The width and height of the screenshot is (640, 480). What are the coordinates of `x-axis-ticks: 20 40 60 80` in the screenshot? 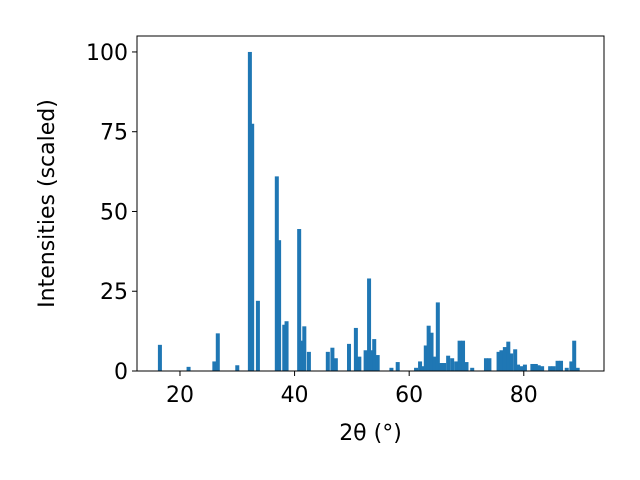 It's located at (352, 389).